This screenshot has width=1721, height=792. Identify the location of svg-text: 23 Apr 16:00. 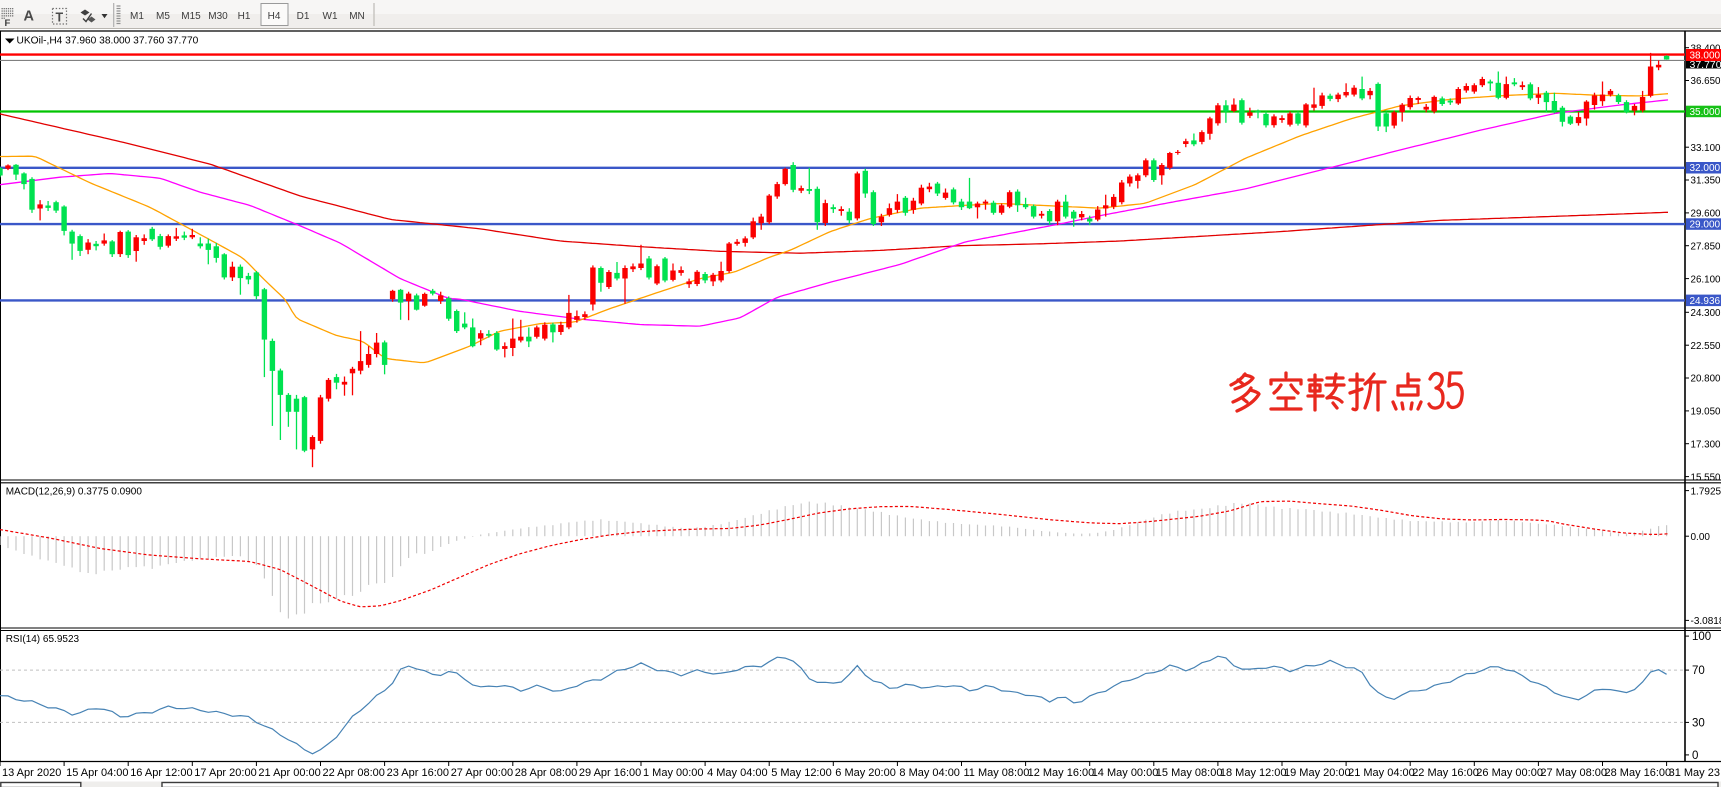
(418, 773).